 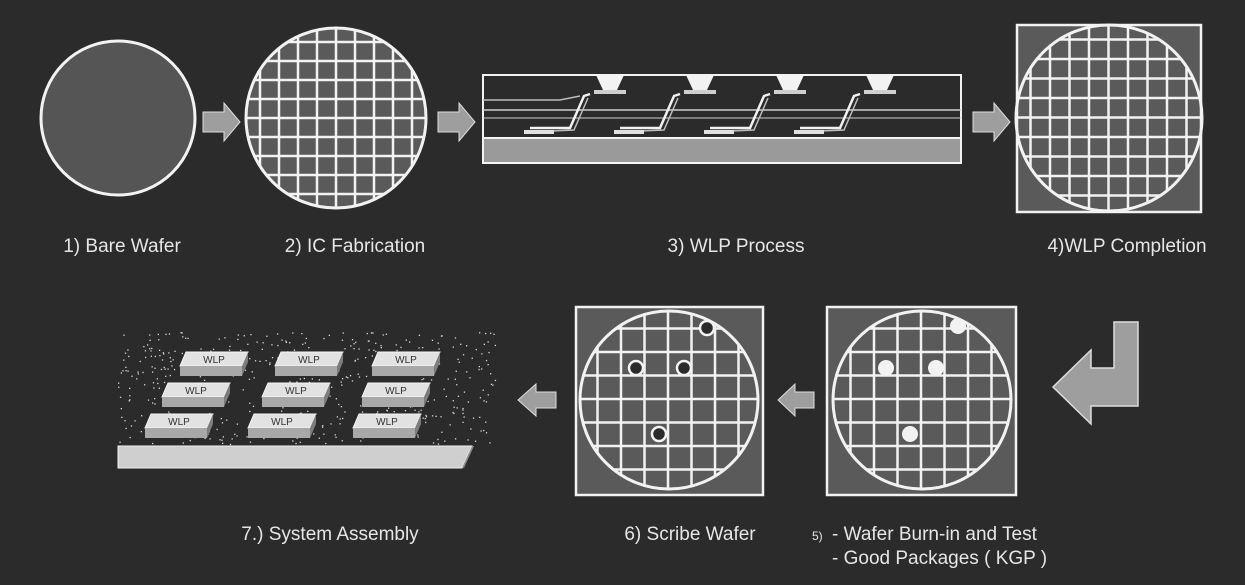 What do you see at coordinates (210, 426) in the screenshot?
I see `chip-edge` at bounding box center [210, 426].